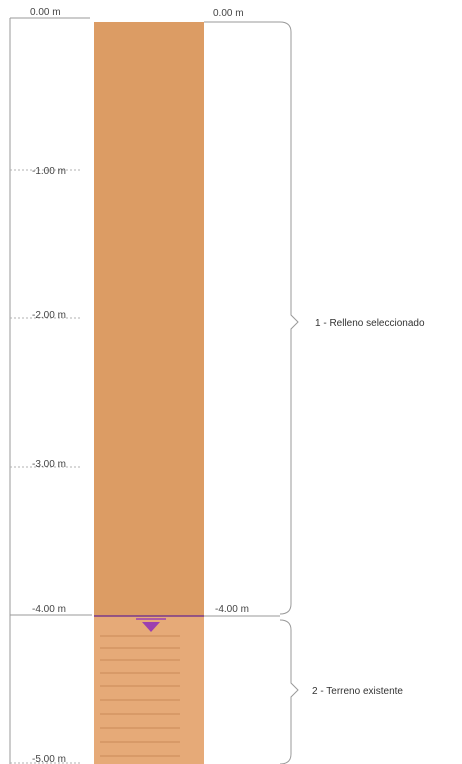  What do you see at coordinates (49, 171) in the screenshot?
I see `depth-label-1: -1.00 m` at bounding box center [49, 171].